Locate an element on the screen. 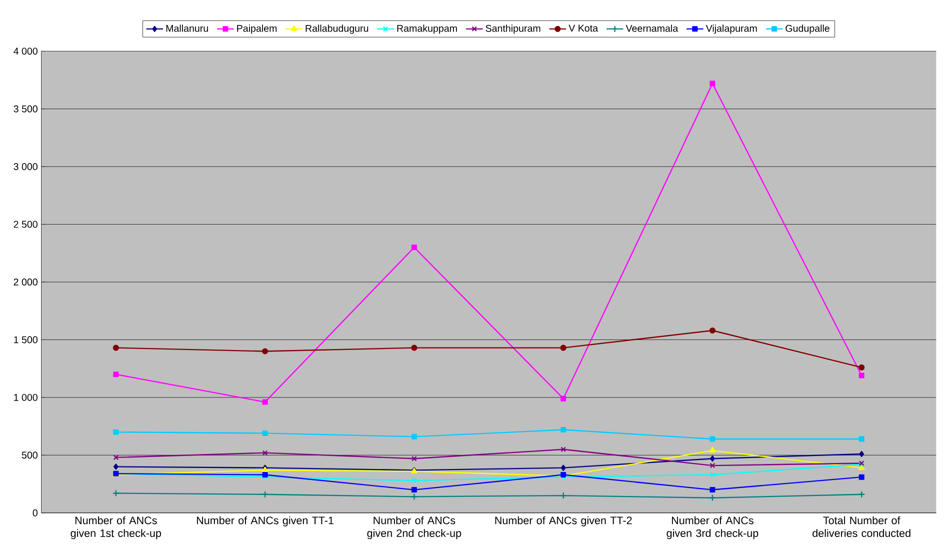 This screenshot has width=951, height=557. legend-label: Vijalapuram is located at coordinates (731, 29).